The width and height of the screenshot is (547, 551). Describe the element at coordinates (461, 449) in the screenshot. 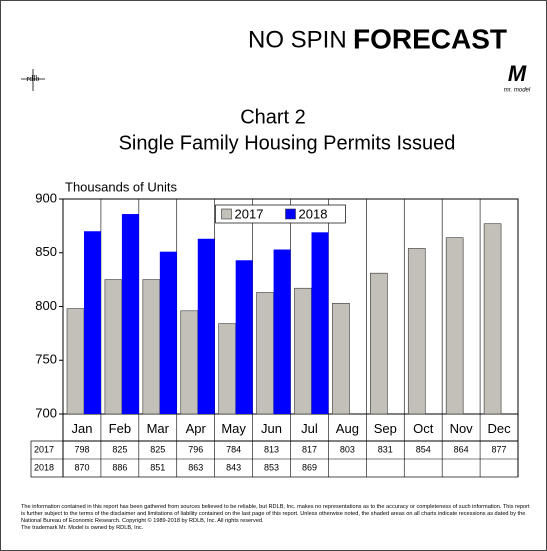

I see `table-value: 864` at that location.